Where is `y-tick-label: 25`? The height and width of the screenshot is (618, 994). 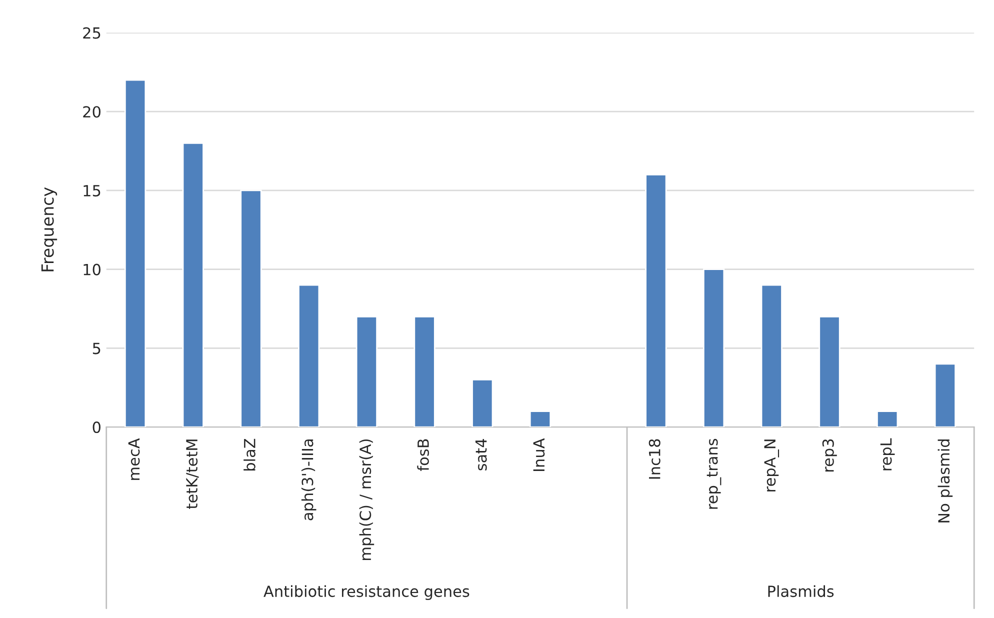
y-tick-label: 25 is located at coordinates (91, 33).